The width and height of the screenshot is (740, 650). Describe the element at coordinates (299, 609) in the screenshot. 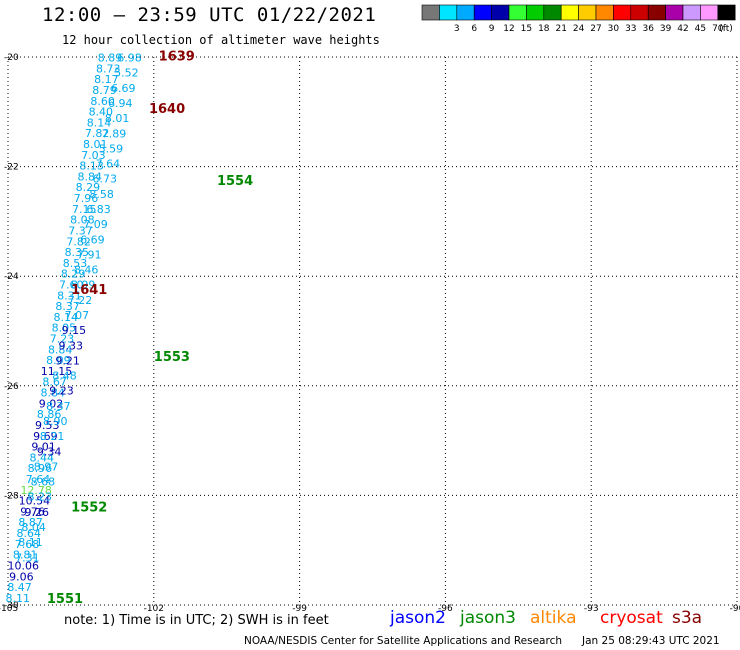

I see `x-tick-label: -99` at that location.